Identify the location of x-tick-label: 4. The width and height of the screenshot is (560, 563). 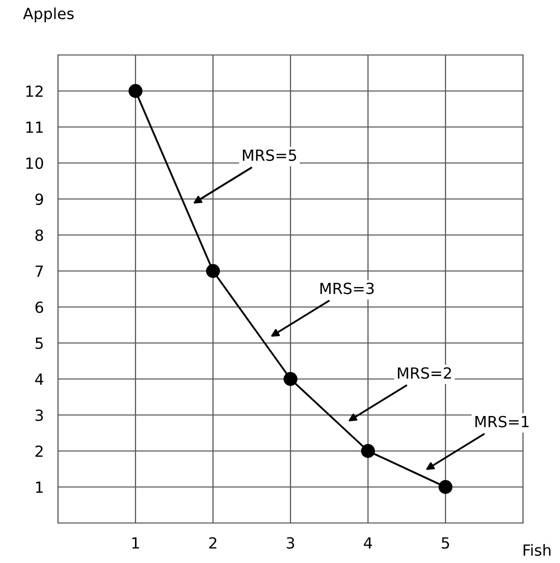
(368, 542).